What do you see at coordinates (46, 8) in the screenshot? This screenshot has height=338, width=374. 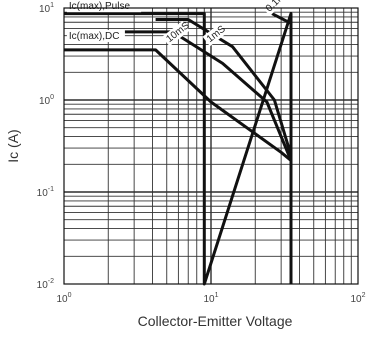 I see `y-tick-label: 10¹` at bounding box center [46, 8].